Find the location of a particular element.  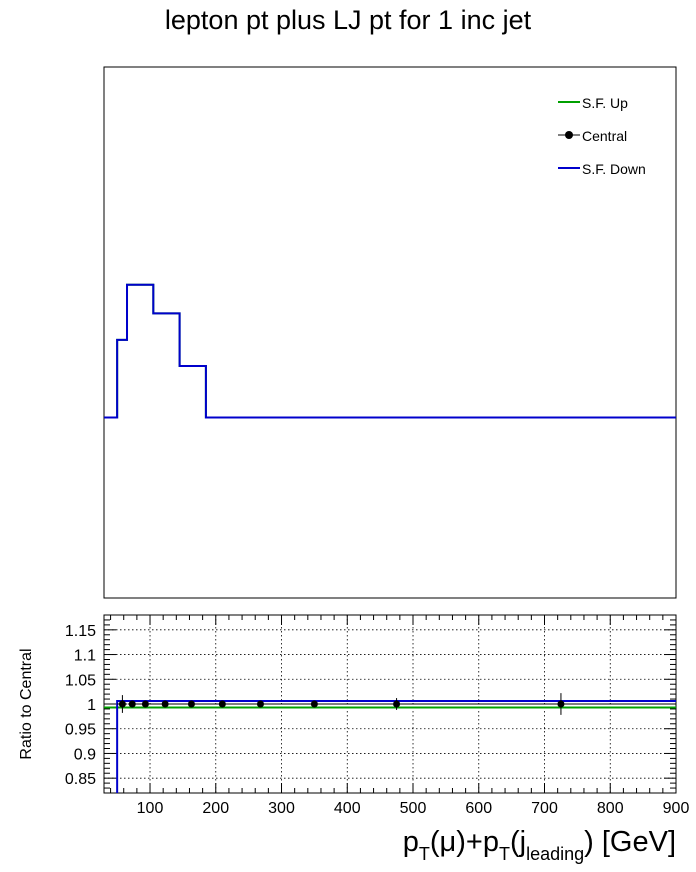

x-axis-label: pT(μ)+pT(jleading) [GeV] is located at coordinates (539, 845).